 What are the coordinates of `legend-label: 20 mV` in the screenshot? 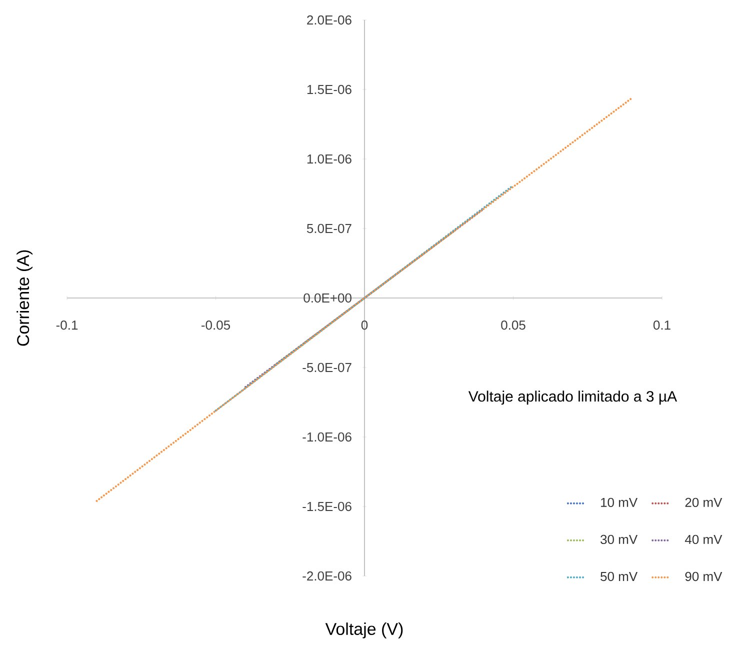 It's located at (703, 503).